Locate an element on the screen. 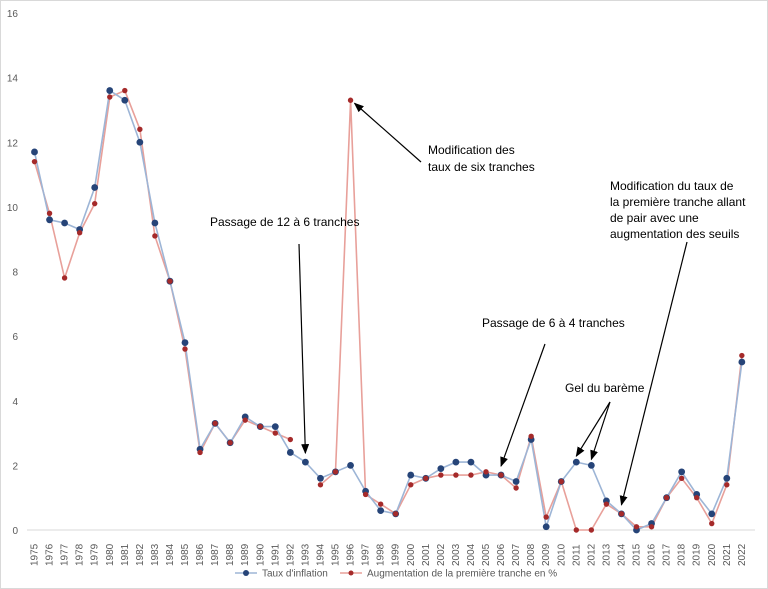 This screenshot has height=589, width=768. x-tick-label: 2005 is located at coordinates (486, 554).